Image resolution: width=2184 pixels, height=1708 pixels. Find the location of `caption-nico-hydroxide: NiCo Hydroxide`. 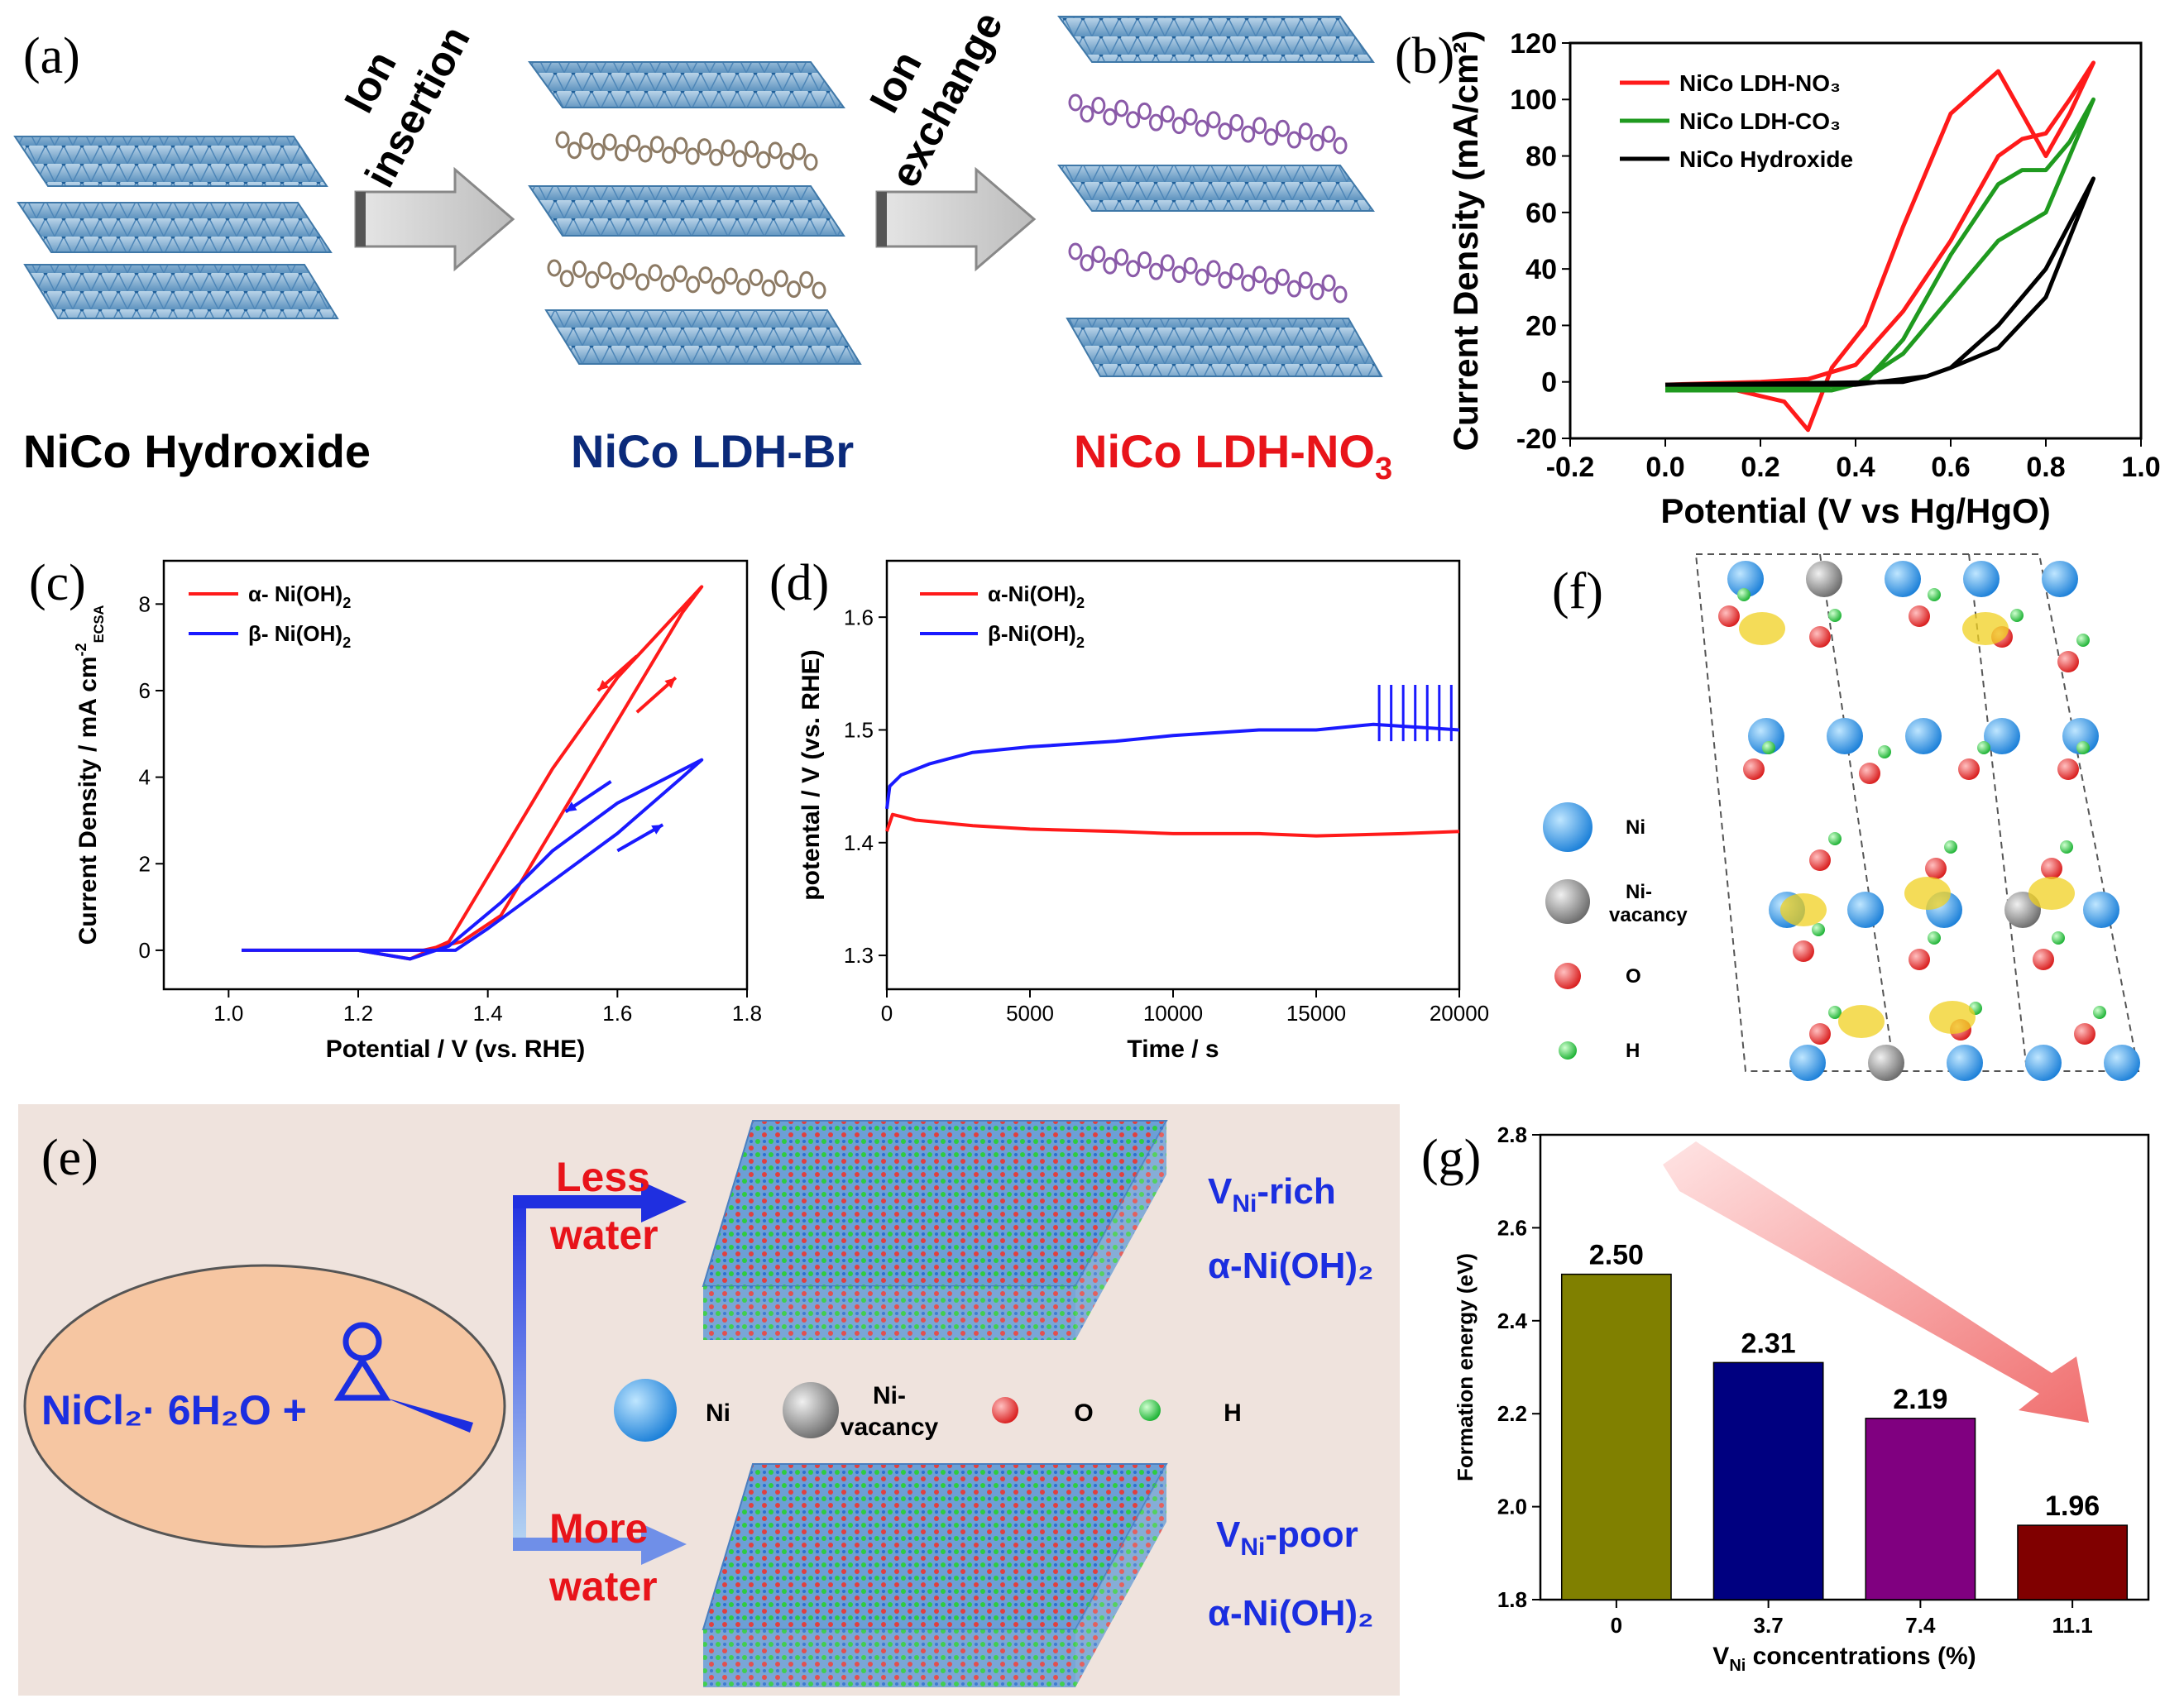

caption-nico-hydroxide: NiCo Hydroxide is located at coordinates (197, 451).